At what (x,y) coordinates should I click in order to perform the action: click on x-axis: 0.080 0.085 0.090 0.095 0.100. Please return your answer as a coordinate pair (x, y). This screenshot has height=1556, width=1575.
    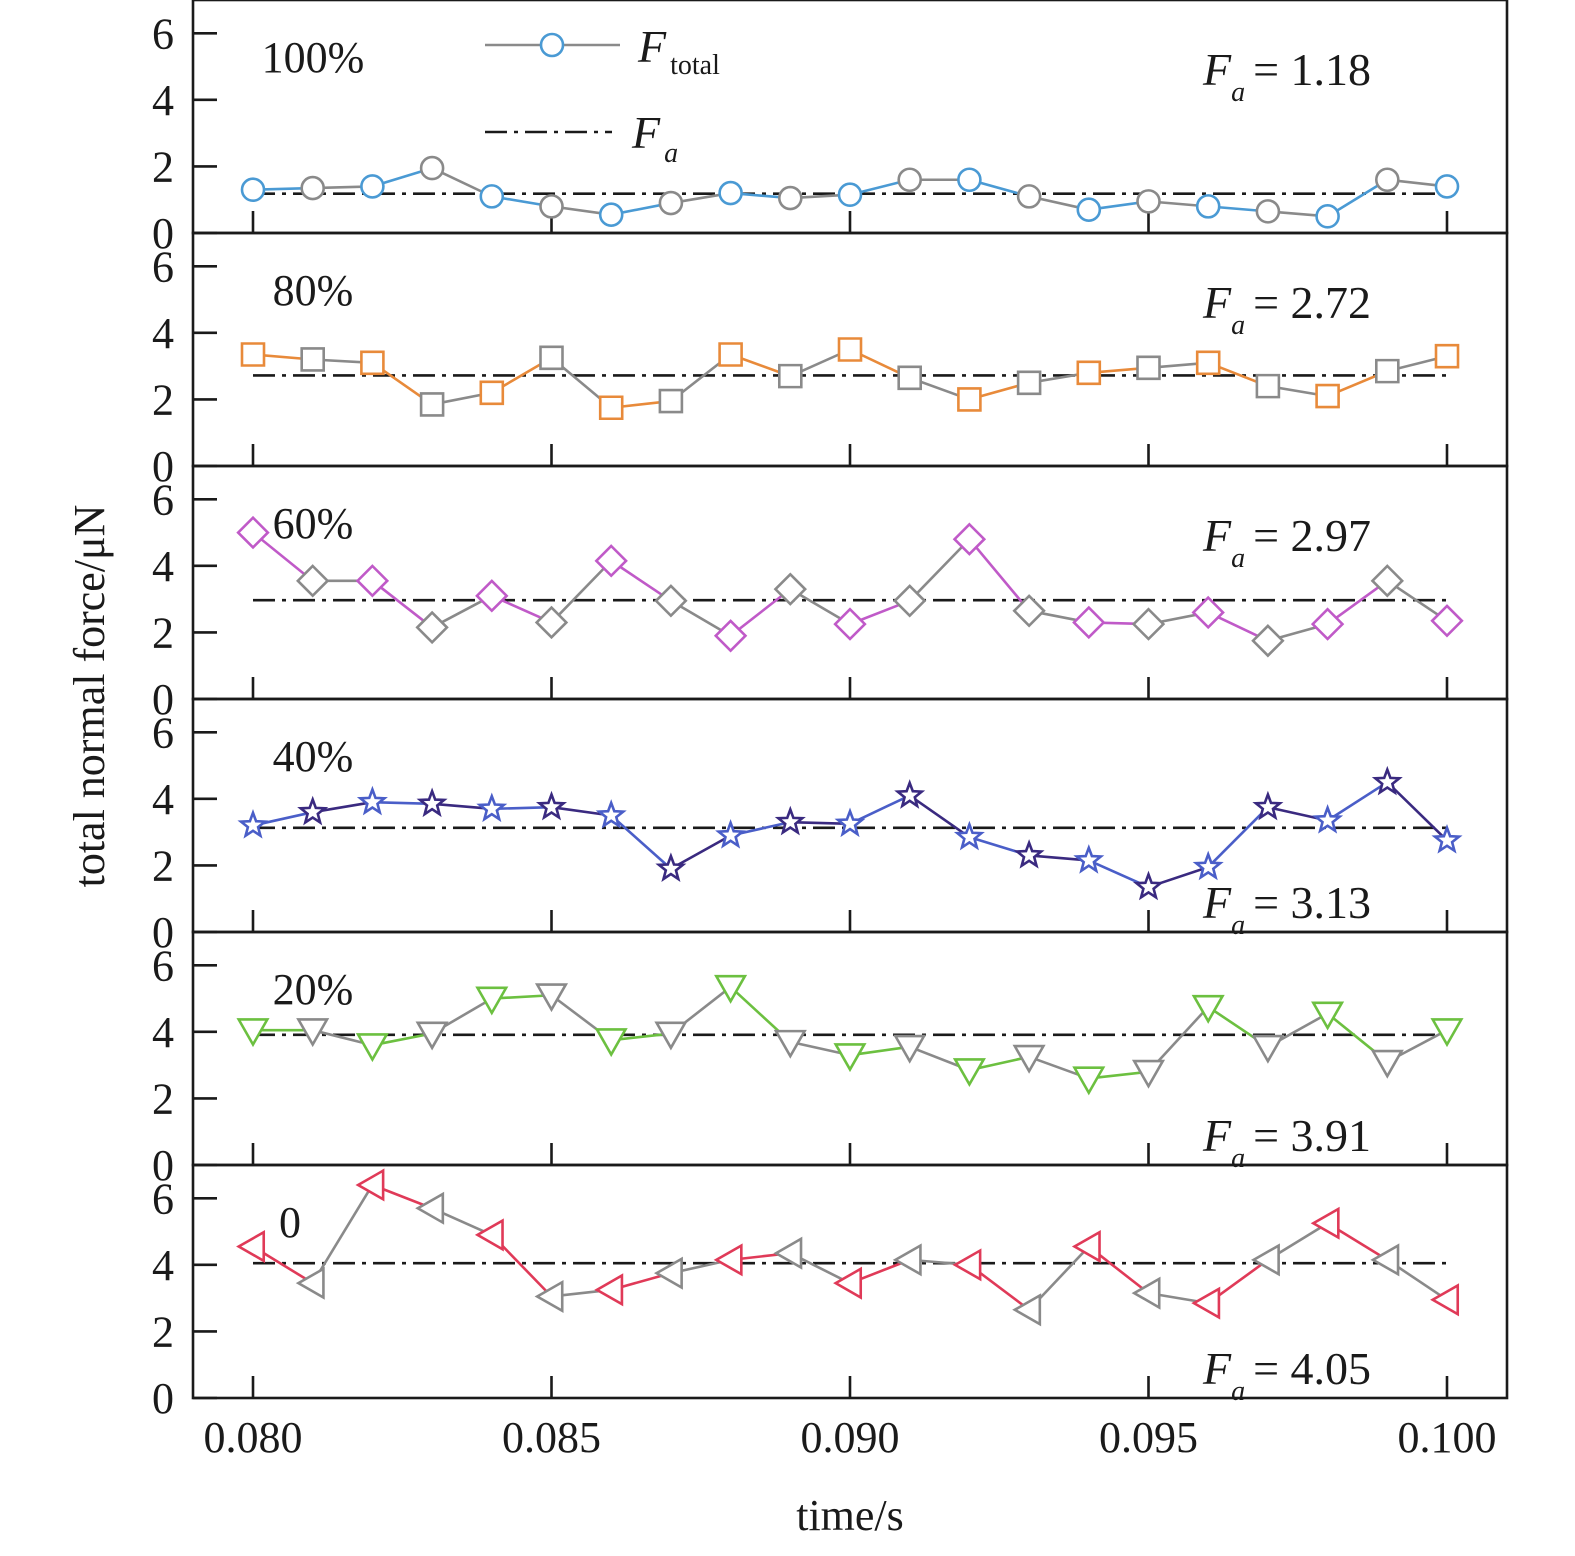
    Looking at the image, I should click on (850, 1437).